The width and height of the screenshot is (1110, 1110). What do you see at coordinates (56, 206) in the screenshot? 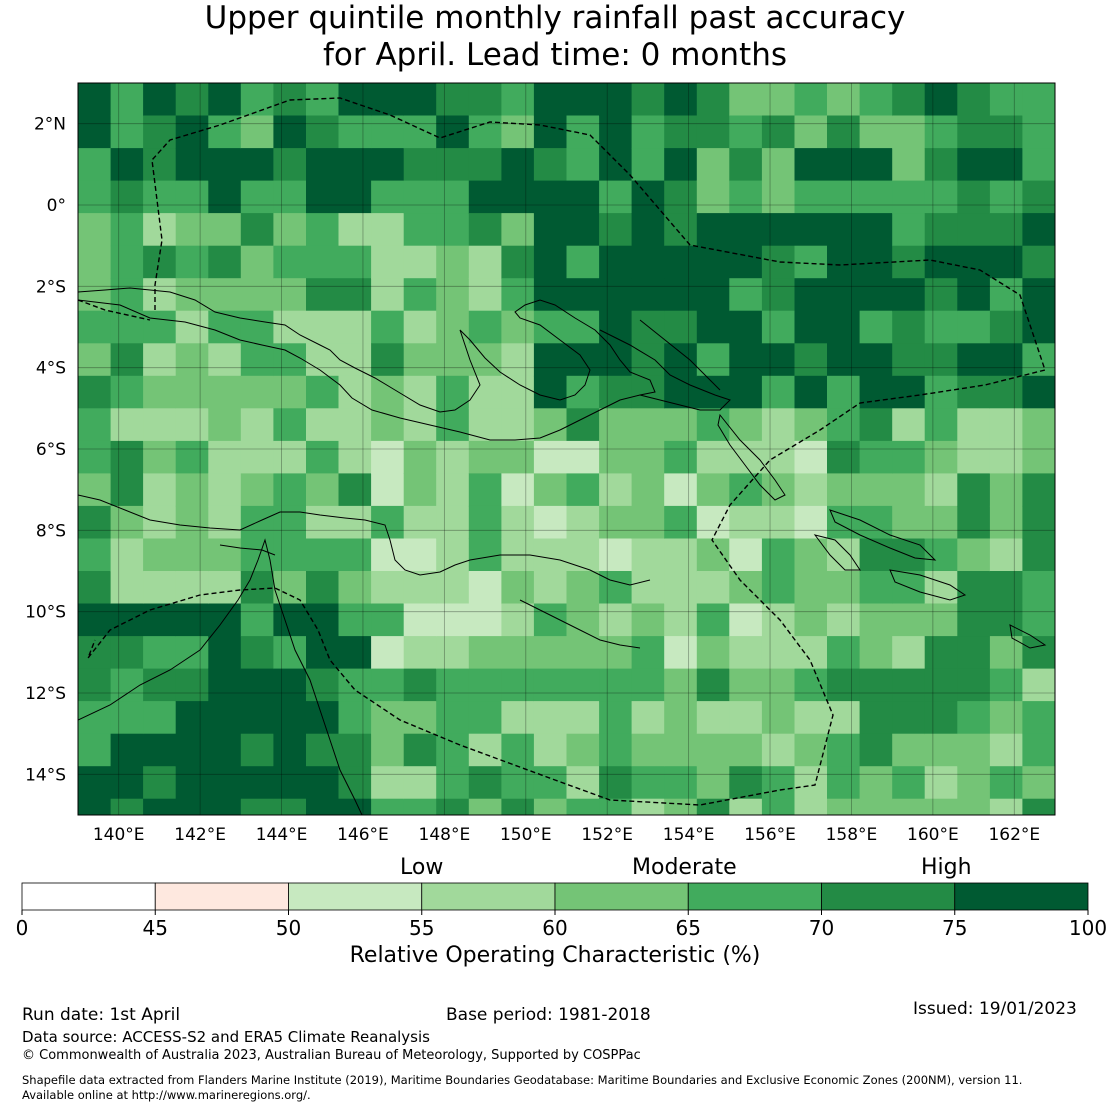
I see `latitude-label: 0°` at bounding box center [56, 206].